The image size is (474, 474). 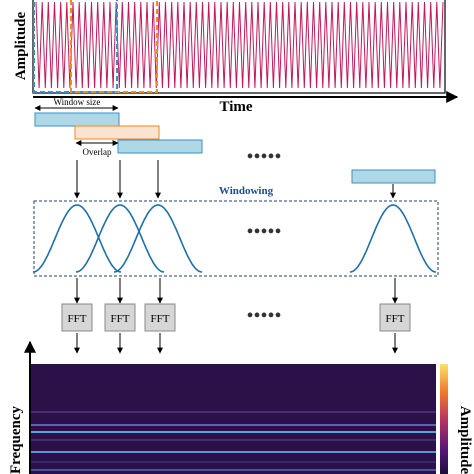 I want to click on fft-box-last, so click(x=395, y=317).